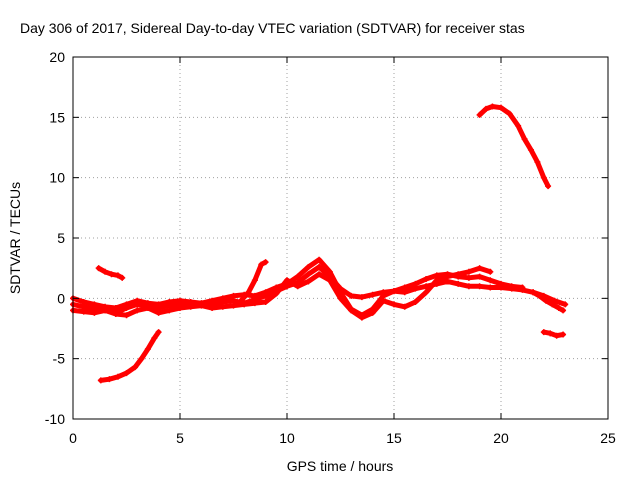  What do you see at coordinates (57, 178) in the screenshot?
I see `y-tick-label: 10` at bounding box center [57, 178].